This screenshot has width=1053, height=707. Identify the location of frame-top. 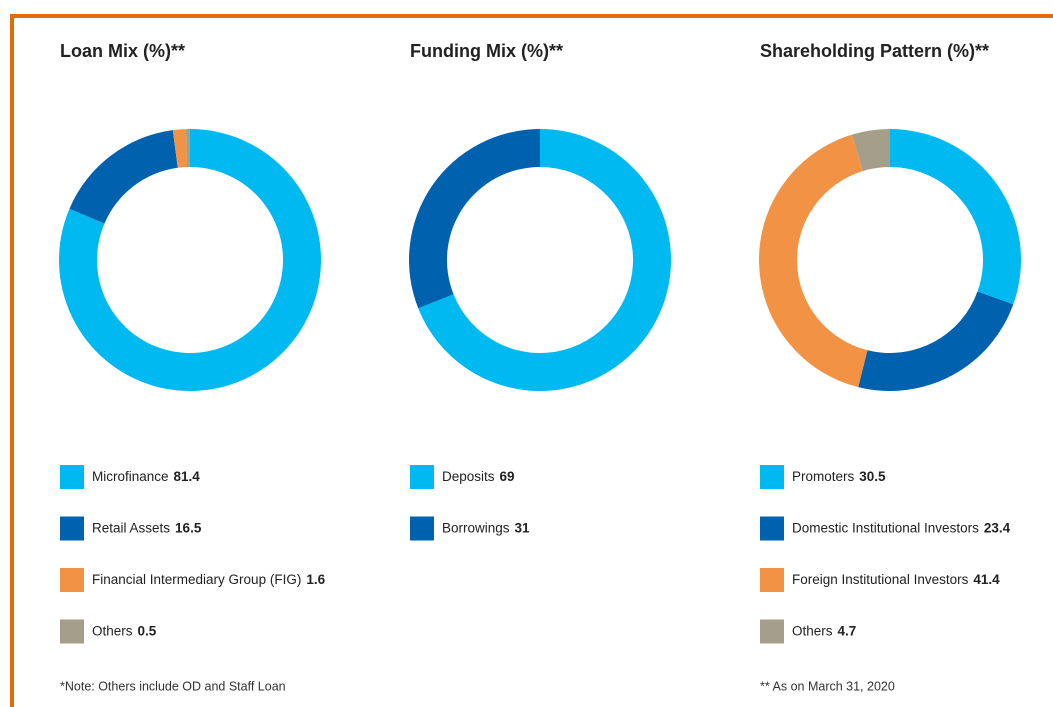
(531, 16).